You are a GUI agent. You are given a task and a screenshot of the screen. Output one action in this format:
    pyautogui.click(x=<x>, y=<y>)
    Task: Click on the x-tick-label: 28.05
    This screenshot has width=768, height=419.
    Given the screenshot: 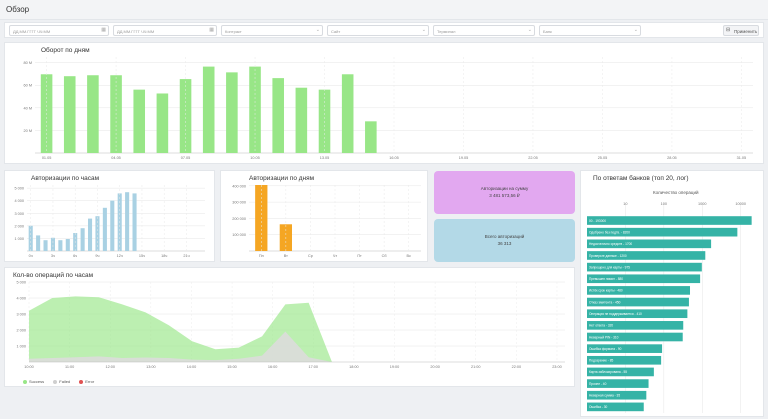 What is the action you would take?
    pyautogui.click(x=672, y=158)
    